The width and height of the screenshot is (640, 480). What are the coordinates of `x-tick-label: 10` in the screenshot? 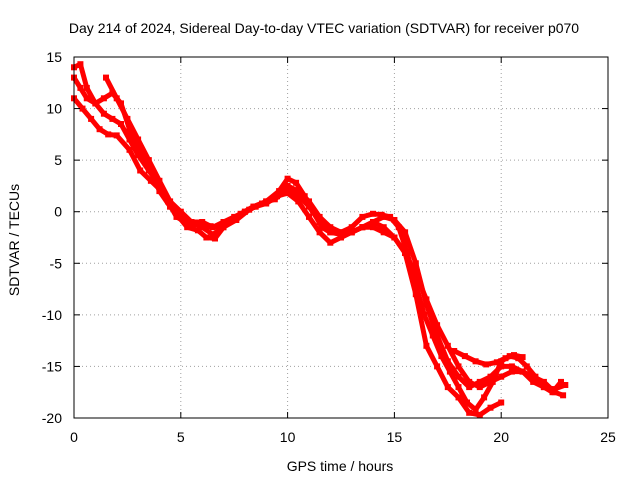 It's located at (288, 437).